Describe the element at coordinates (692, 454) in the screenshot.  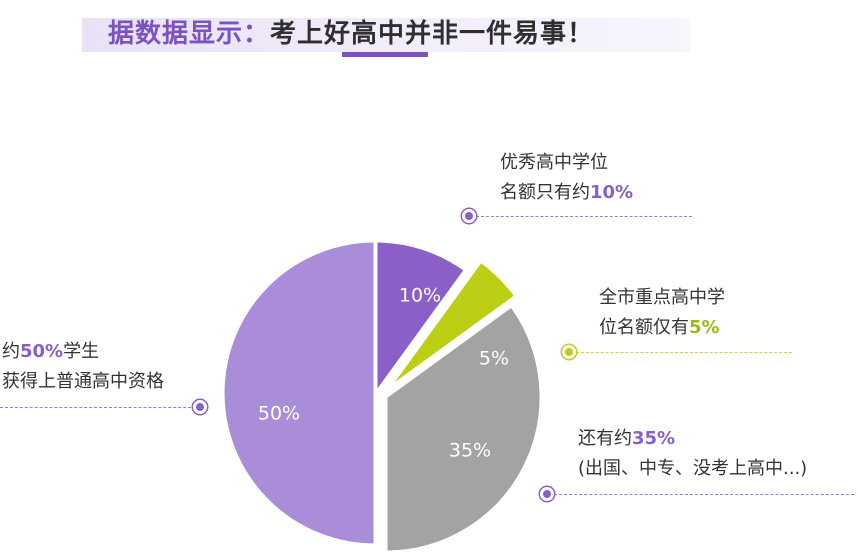
I see `callout-bottom: 还有约35% (出国、中专、没考上高中...)` at that location.